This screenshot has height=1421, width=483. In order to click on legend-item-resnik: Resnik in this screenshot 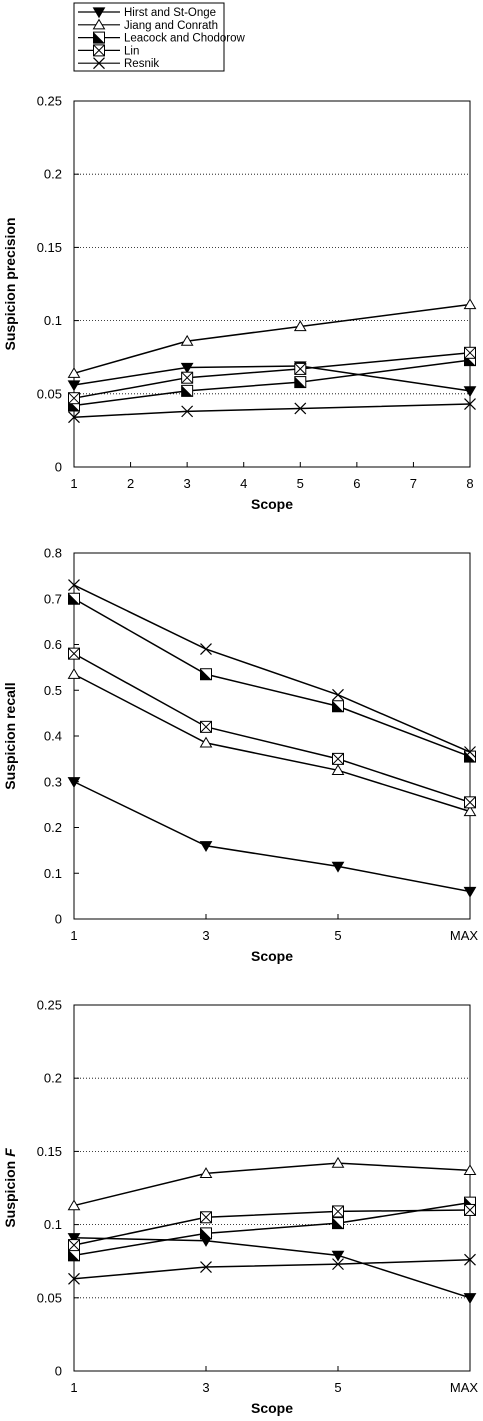, I will do `click(118, 63)`.